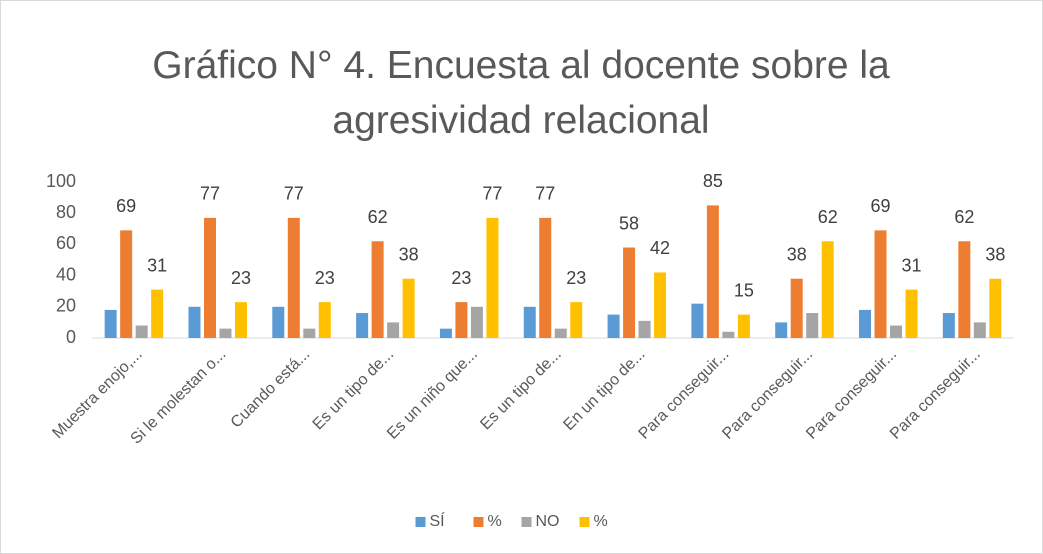 This screenshot has width=1043, height=554. Describe the element at coordinates (66, 212) in the screenshot. I see `y-tick-label: 80` at that location.